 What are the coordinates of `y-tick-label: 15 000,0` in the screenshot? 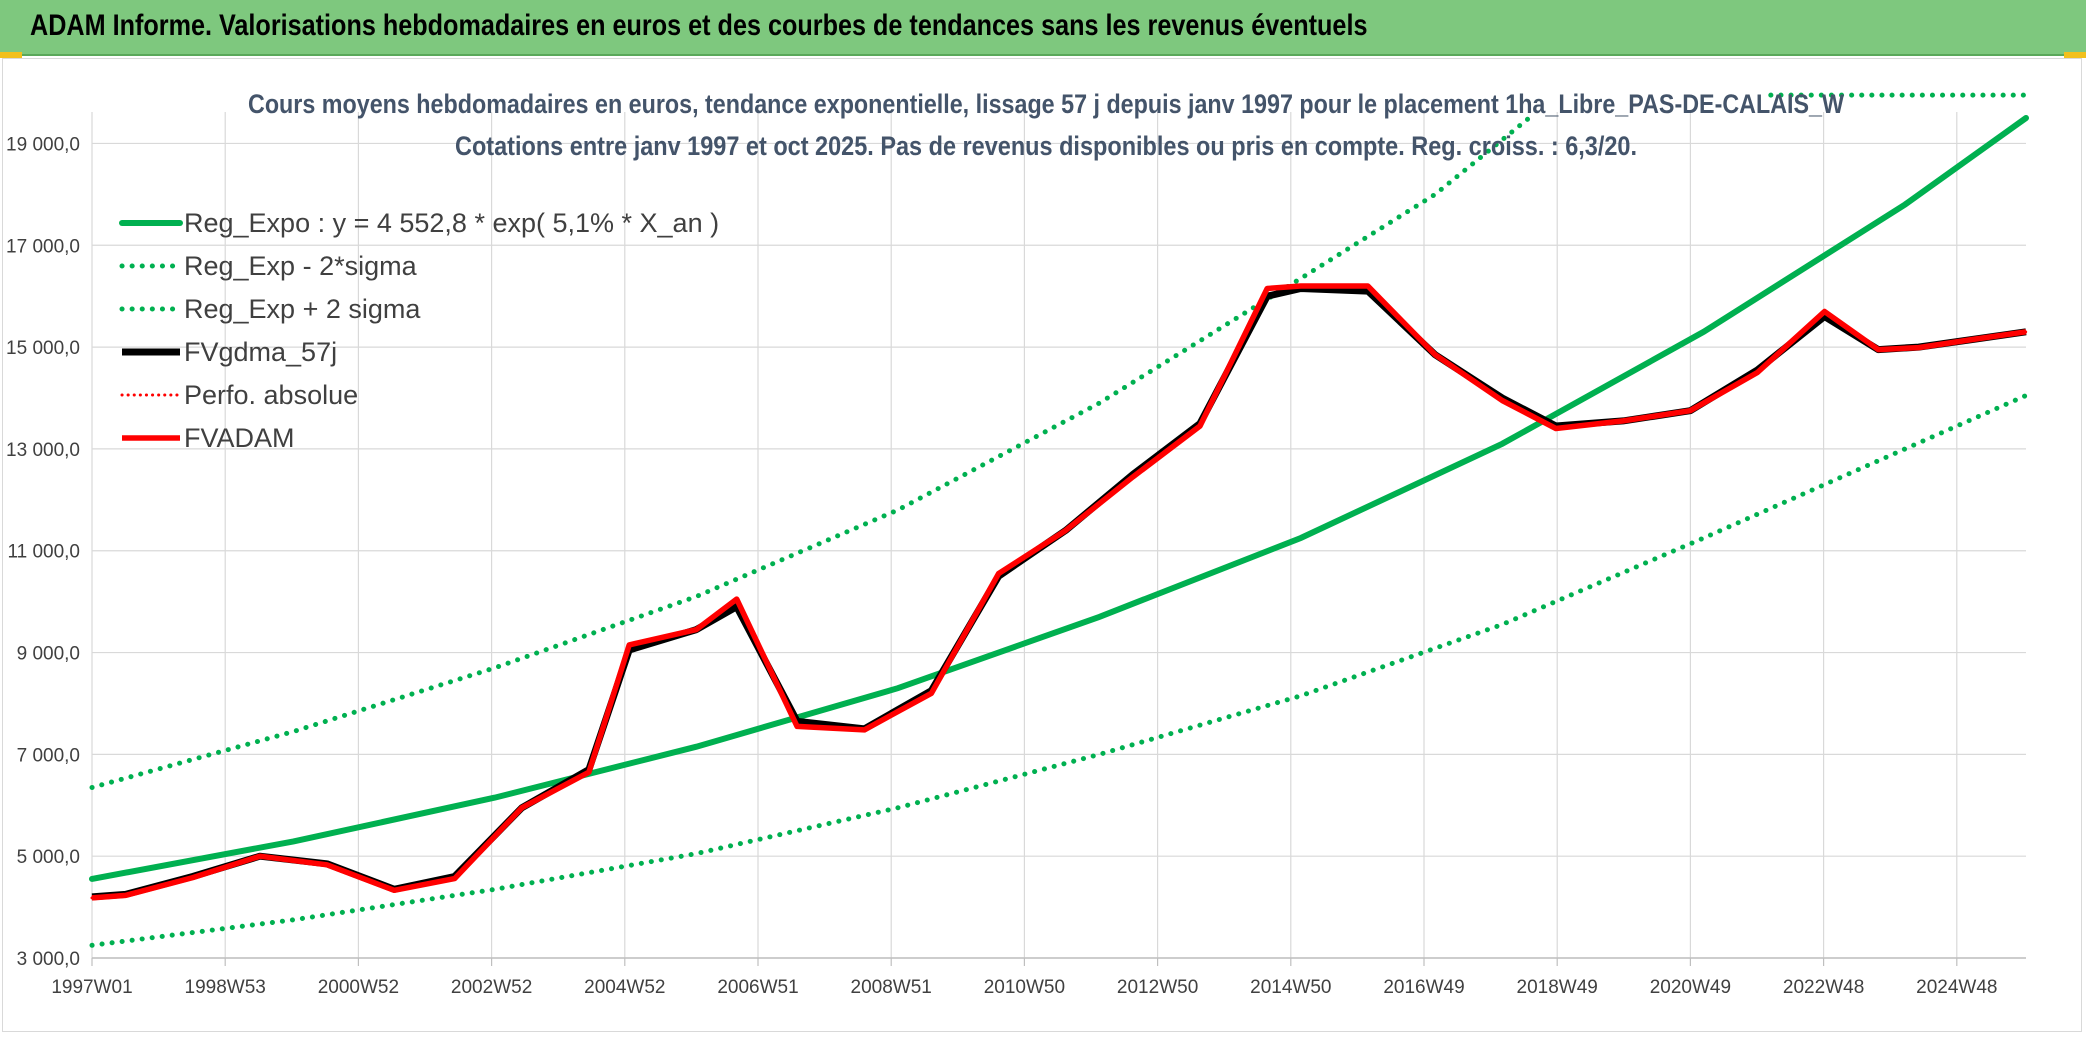 It's located at (43, 348).